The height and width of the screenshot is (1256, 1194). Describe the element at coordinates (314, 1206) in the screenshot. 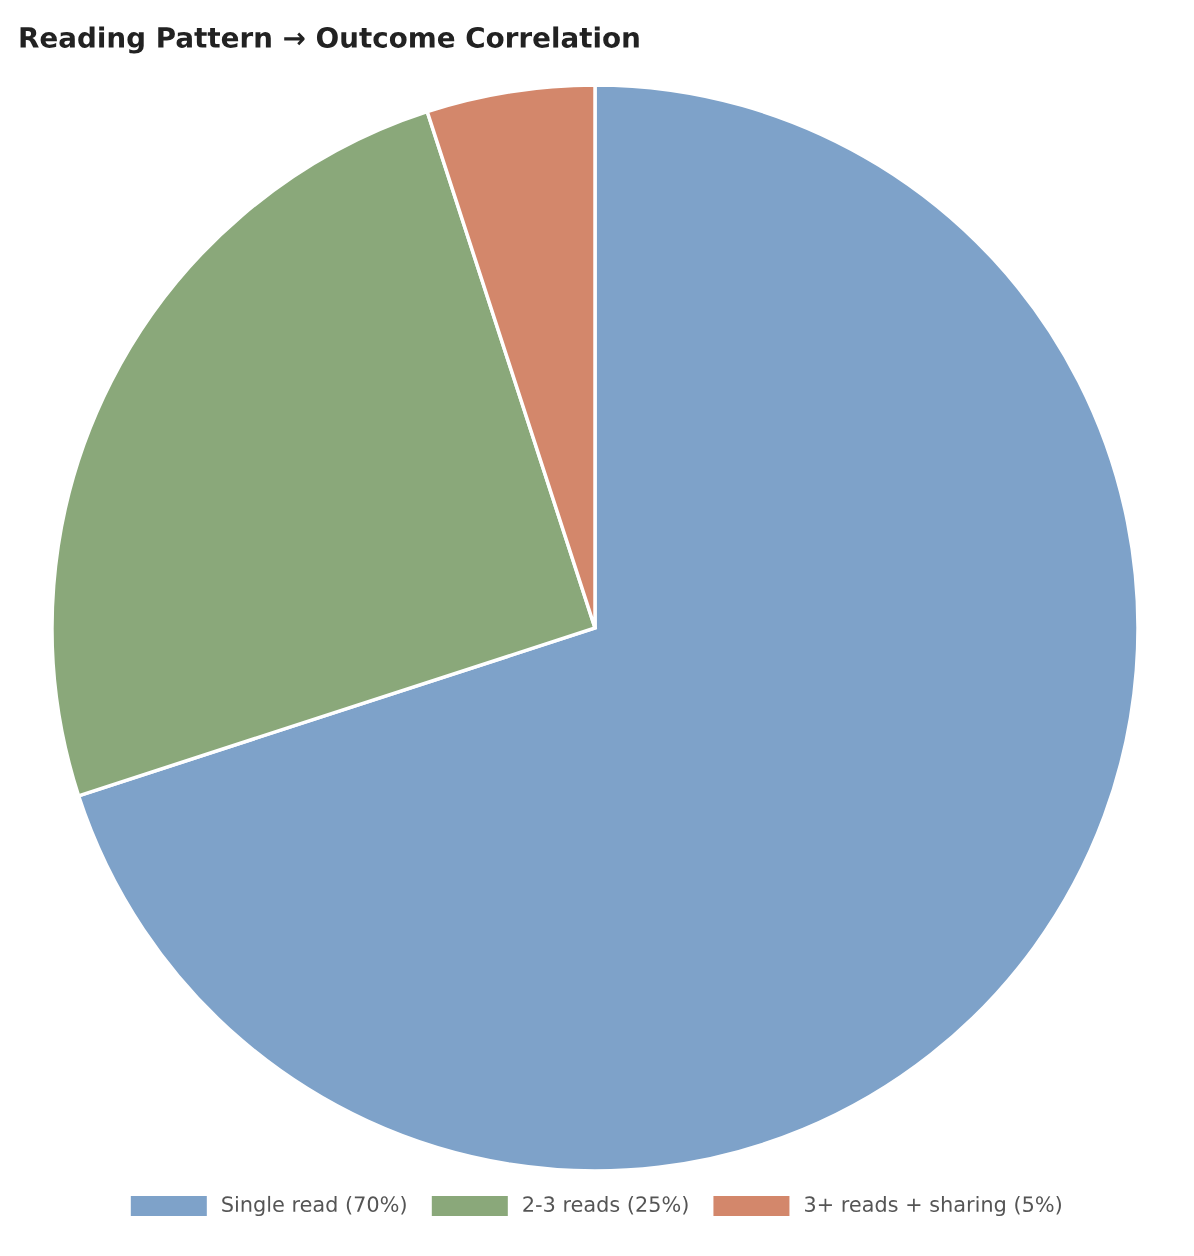

I see `slice-label: Single read (70%)` at that location.